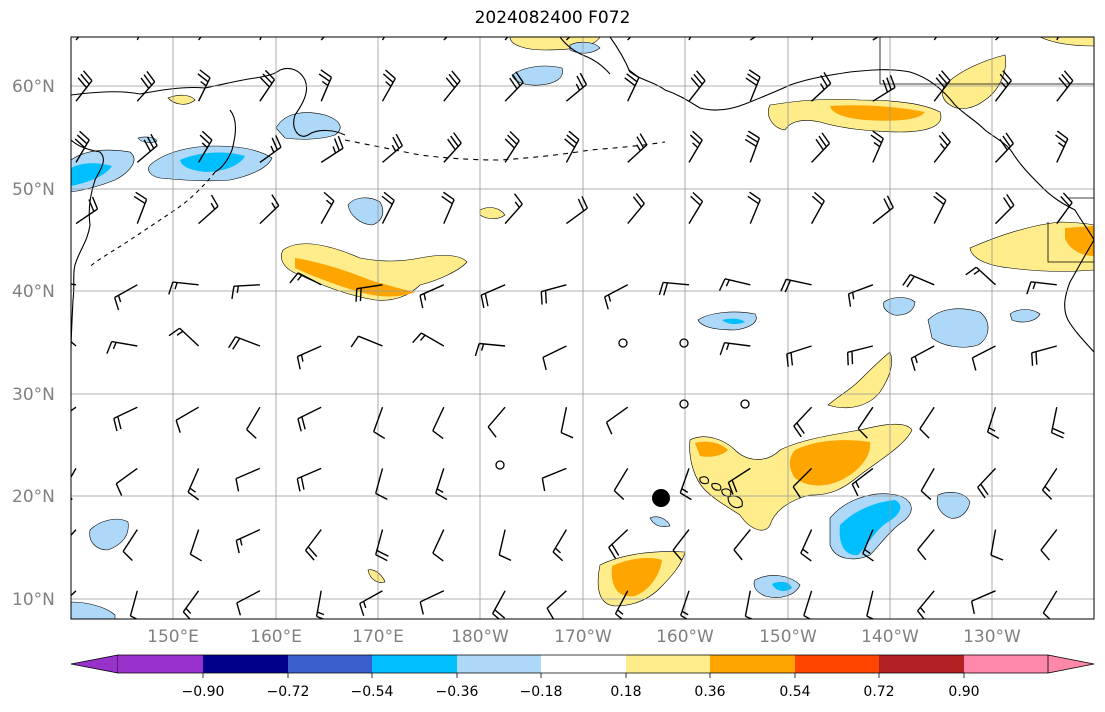 This screenshot has width=1105, height=712. What do you see at coordinates (878, 692) in the screenshot?
I see `colorbar-tick-label: 0.72` at bounding box center [878, 692].